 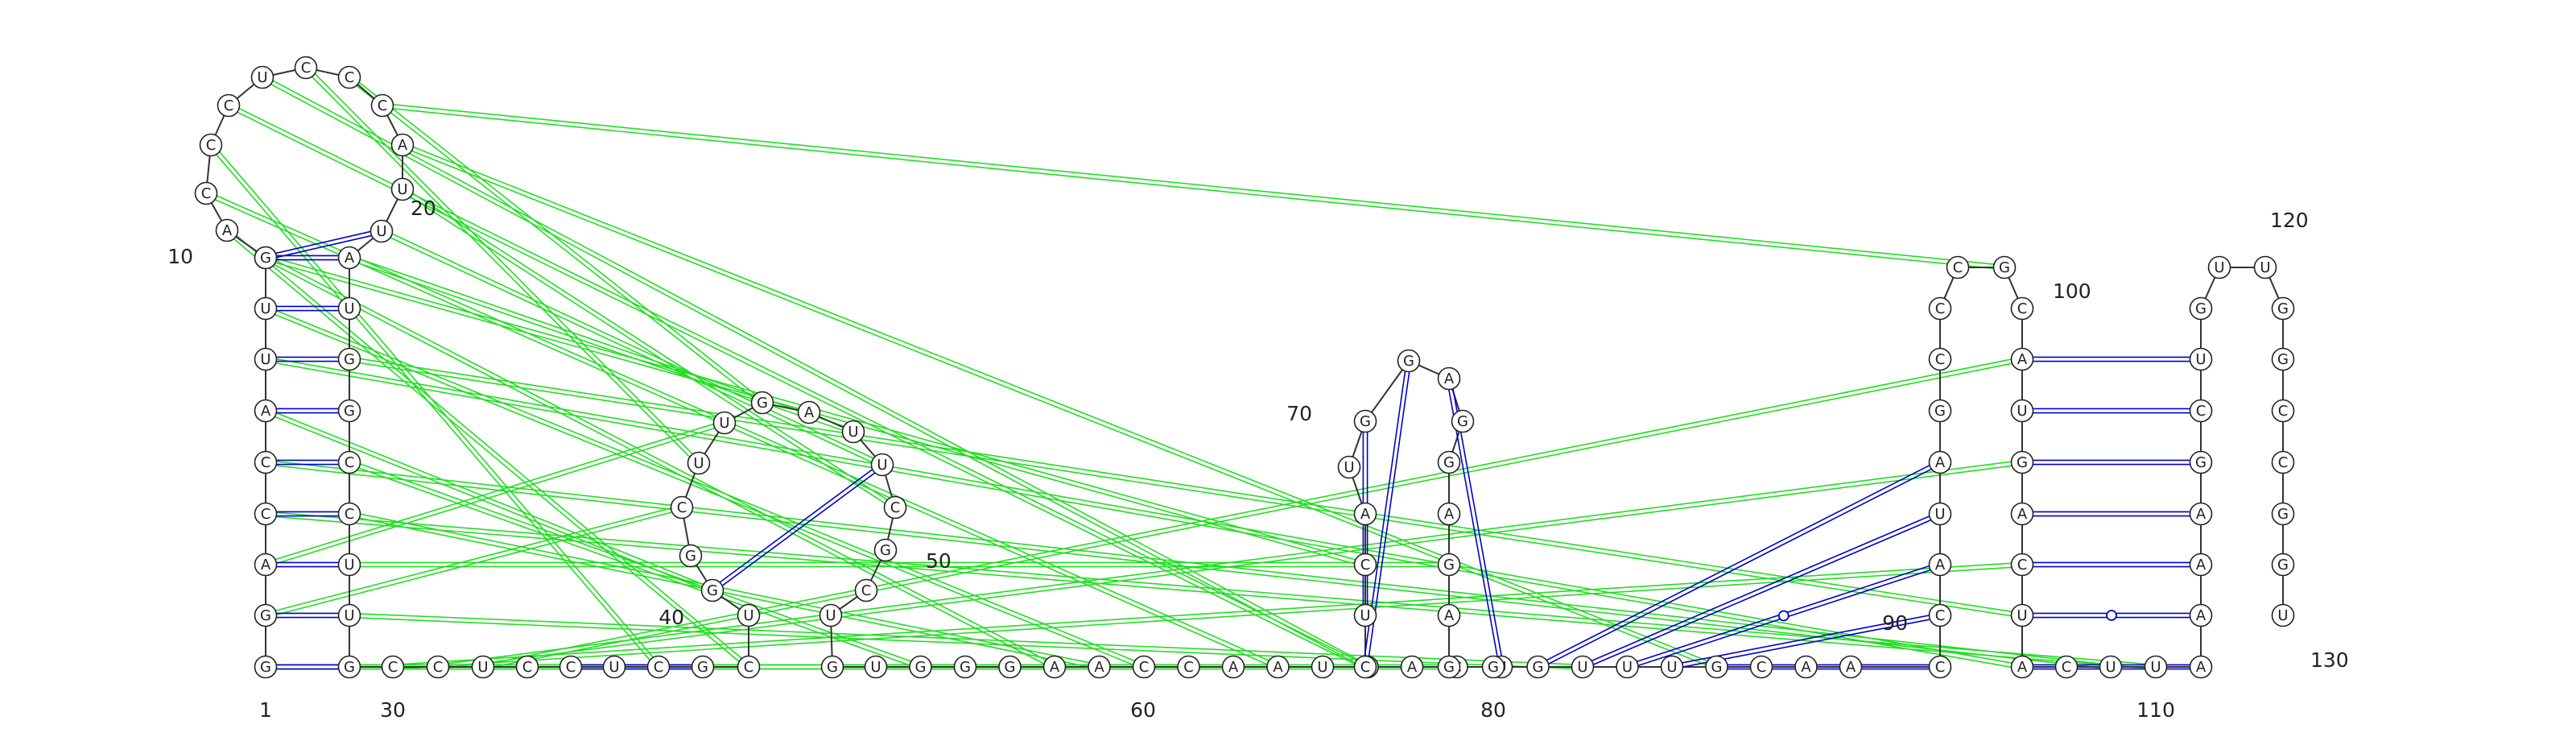 What do you see at coordinates (2289, 220) in the screenshot?
I see `position-label: 120` at bounding box center [2289, 220].